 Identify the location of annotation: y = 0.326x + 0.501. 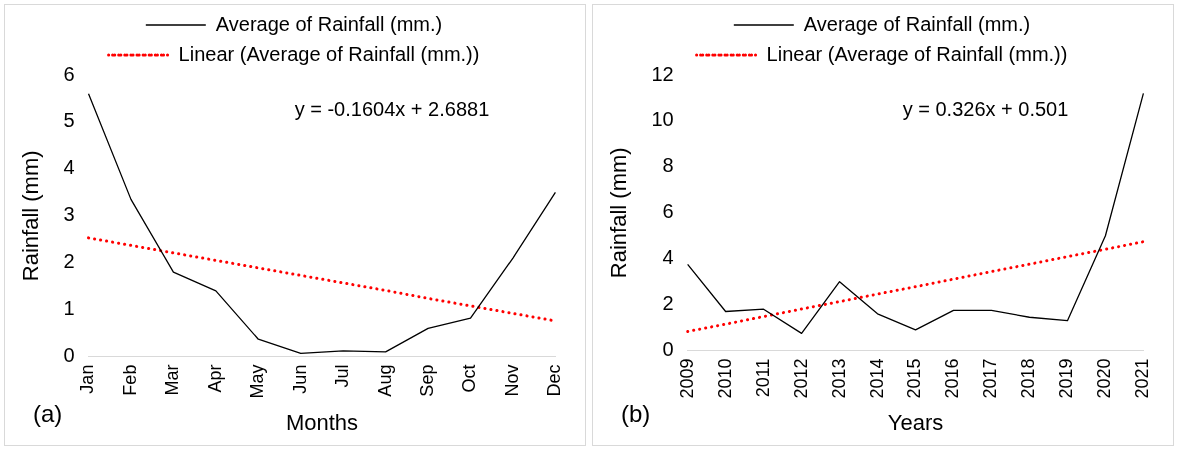
(985, 108).